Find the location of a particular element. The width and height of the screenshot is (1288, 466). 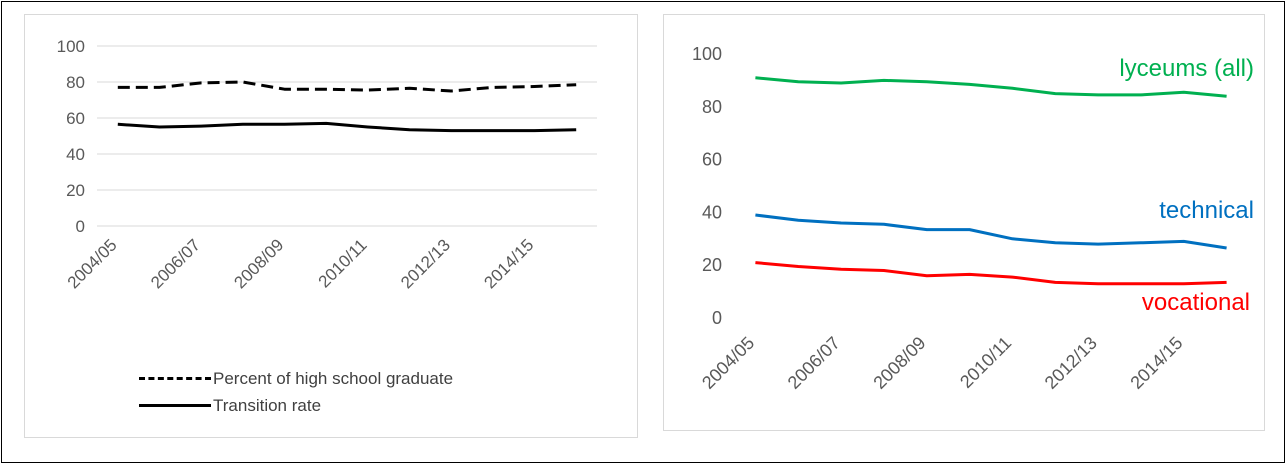

series-label-technical: technical is located at coordinates (1206, 210).